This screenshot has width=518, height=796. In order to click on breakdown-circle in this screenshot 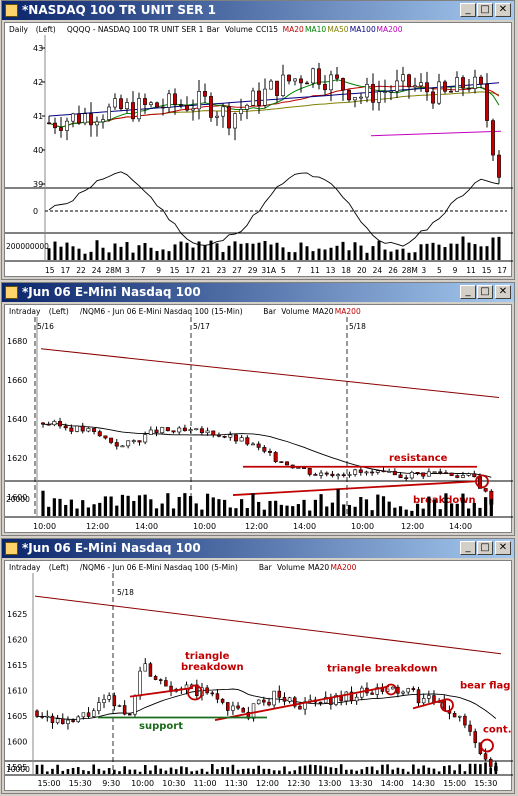, I will do `click(391, 689)`.